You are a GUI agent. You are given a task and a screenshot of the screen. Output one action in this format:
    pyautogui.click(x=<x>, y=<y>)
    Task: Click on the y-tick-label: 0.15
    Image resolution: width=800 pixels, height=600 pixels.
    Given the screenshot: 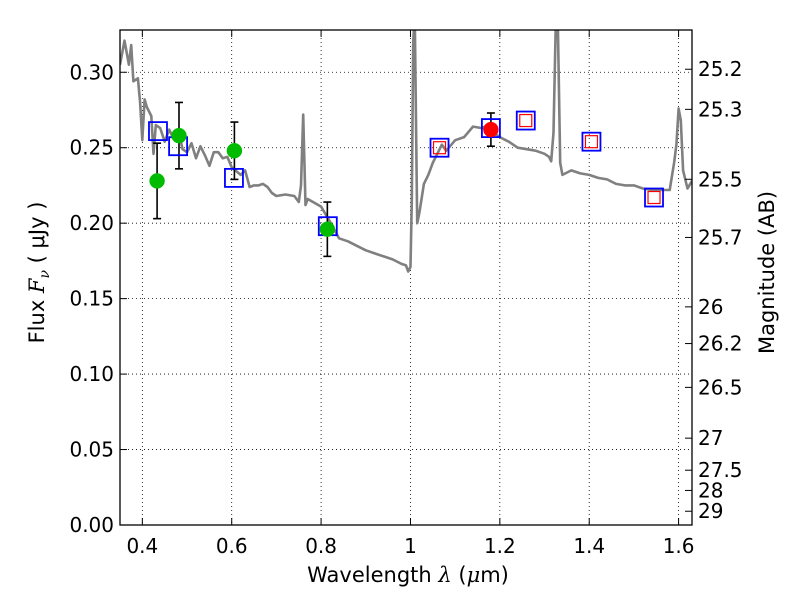 What is the action you would take?
    pyautogui.click(x=91, y=299)
    